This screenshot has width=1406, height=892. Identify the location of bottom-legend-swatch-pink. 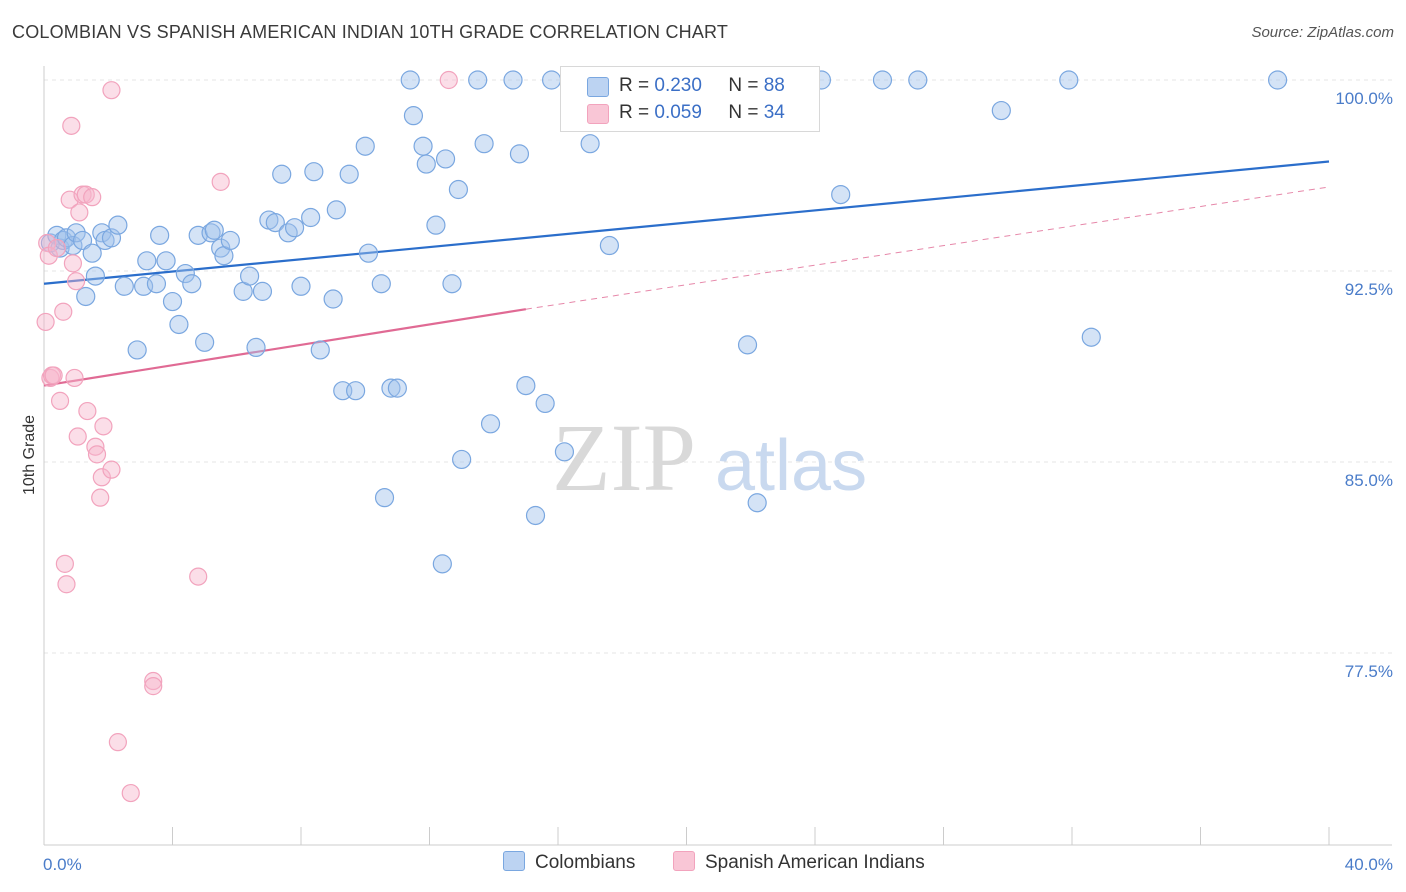
(684, 861).